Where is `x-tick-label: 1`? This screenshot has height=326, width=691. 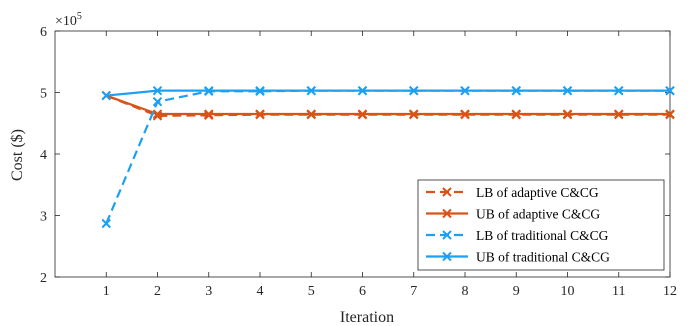 x-tick-label: 1 is located at coordinates (106, 291).